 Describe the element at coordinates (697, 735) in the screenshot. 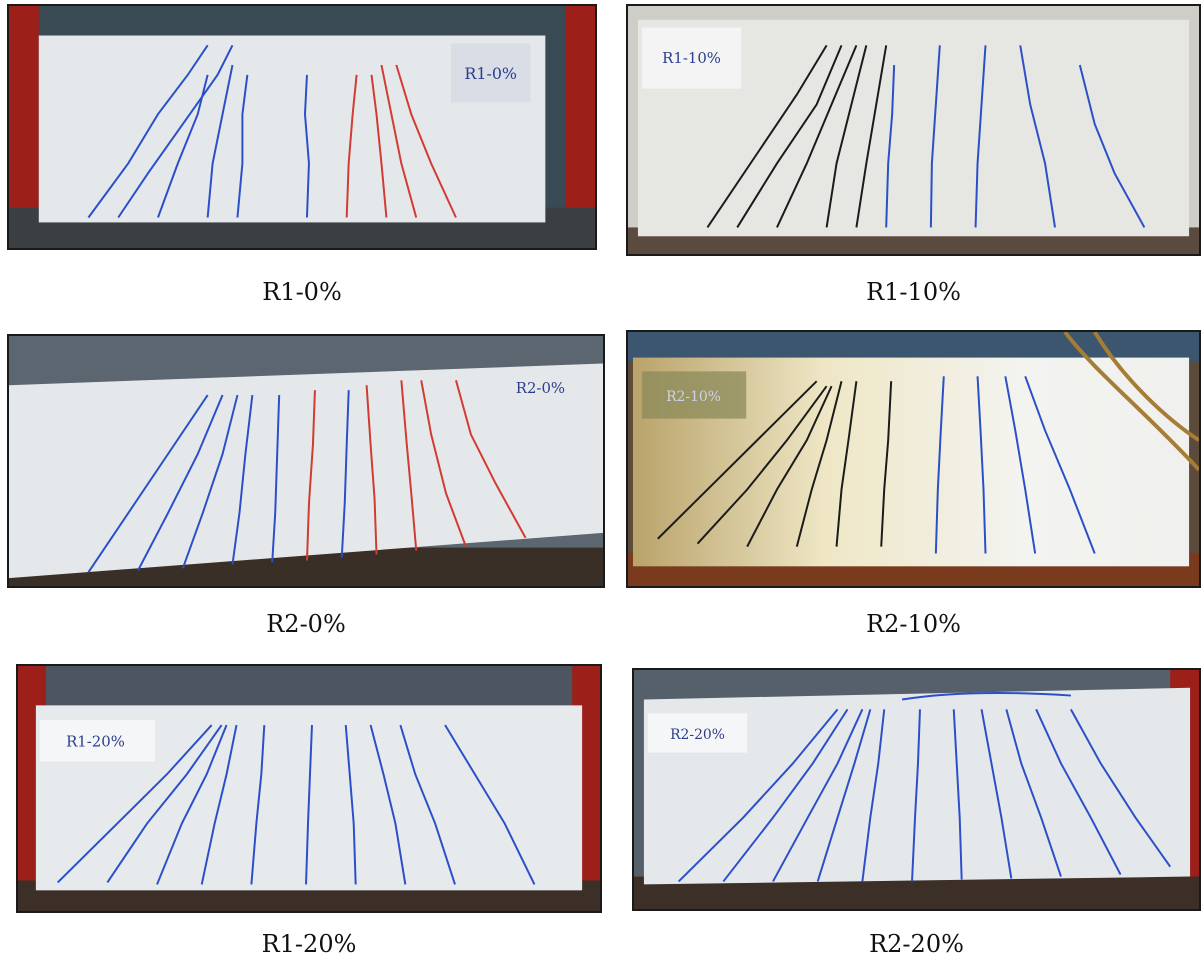

I see `beam-label-r2-20: R2-20%` at that location.